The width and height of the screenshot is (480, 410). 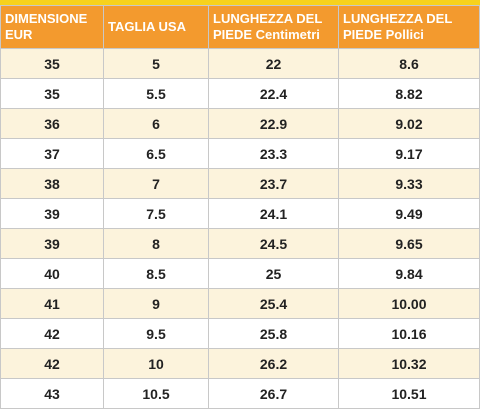 I want to click on table-cell: 26.2, so click(x=273, y=363).